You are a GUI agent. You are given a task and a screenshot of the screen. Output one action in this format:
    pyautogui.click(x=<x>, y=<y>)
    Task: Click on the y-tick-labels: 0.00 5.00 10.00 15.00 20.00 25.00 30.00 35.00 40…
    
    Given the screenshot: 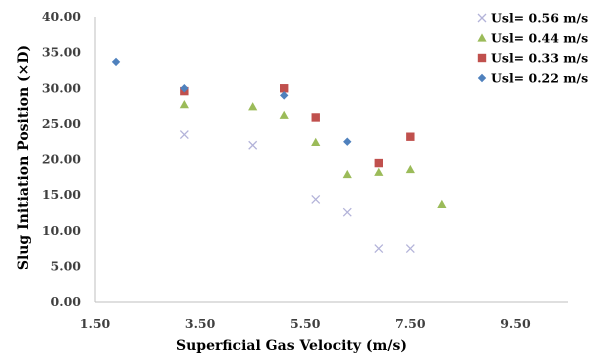 What is the action you would take?
    pyautogui.click(x=61, y=159)
    